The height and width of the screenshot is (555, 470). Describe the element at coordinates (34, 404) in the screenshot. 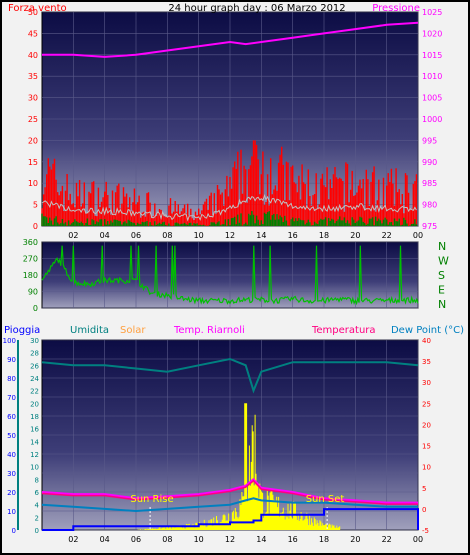

I see `humidity-tick-label: 20` at that location.